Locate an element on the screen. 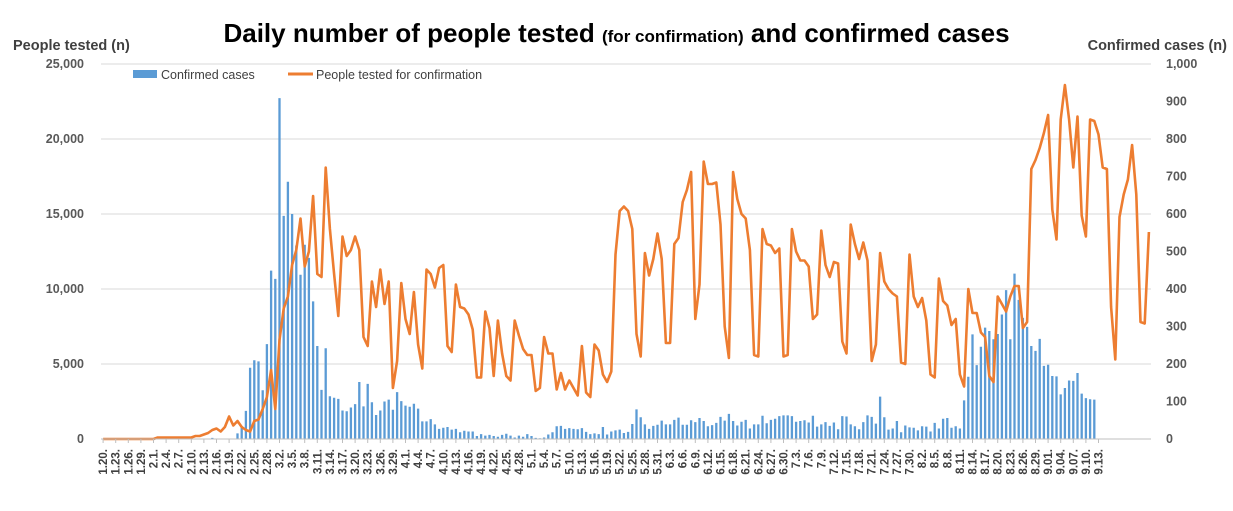 This screenshot has width=1233, height=511. x-tick-label: 3.11. is located at coordinates (318, 461).